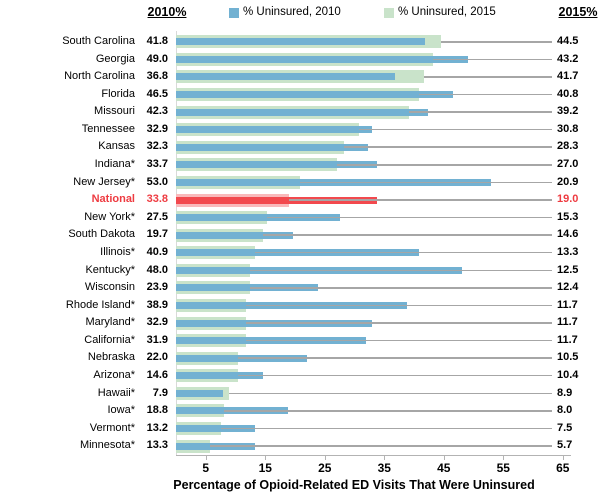 This screenshot has width=609, height=501. What do you see at coordinates (121, 410) in the screenshot?
I see `row-label: Iowa*` at bounding box center [121, 410].